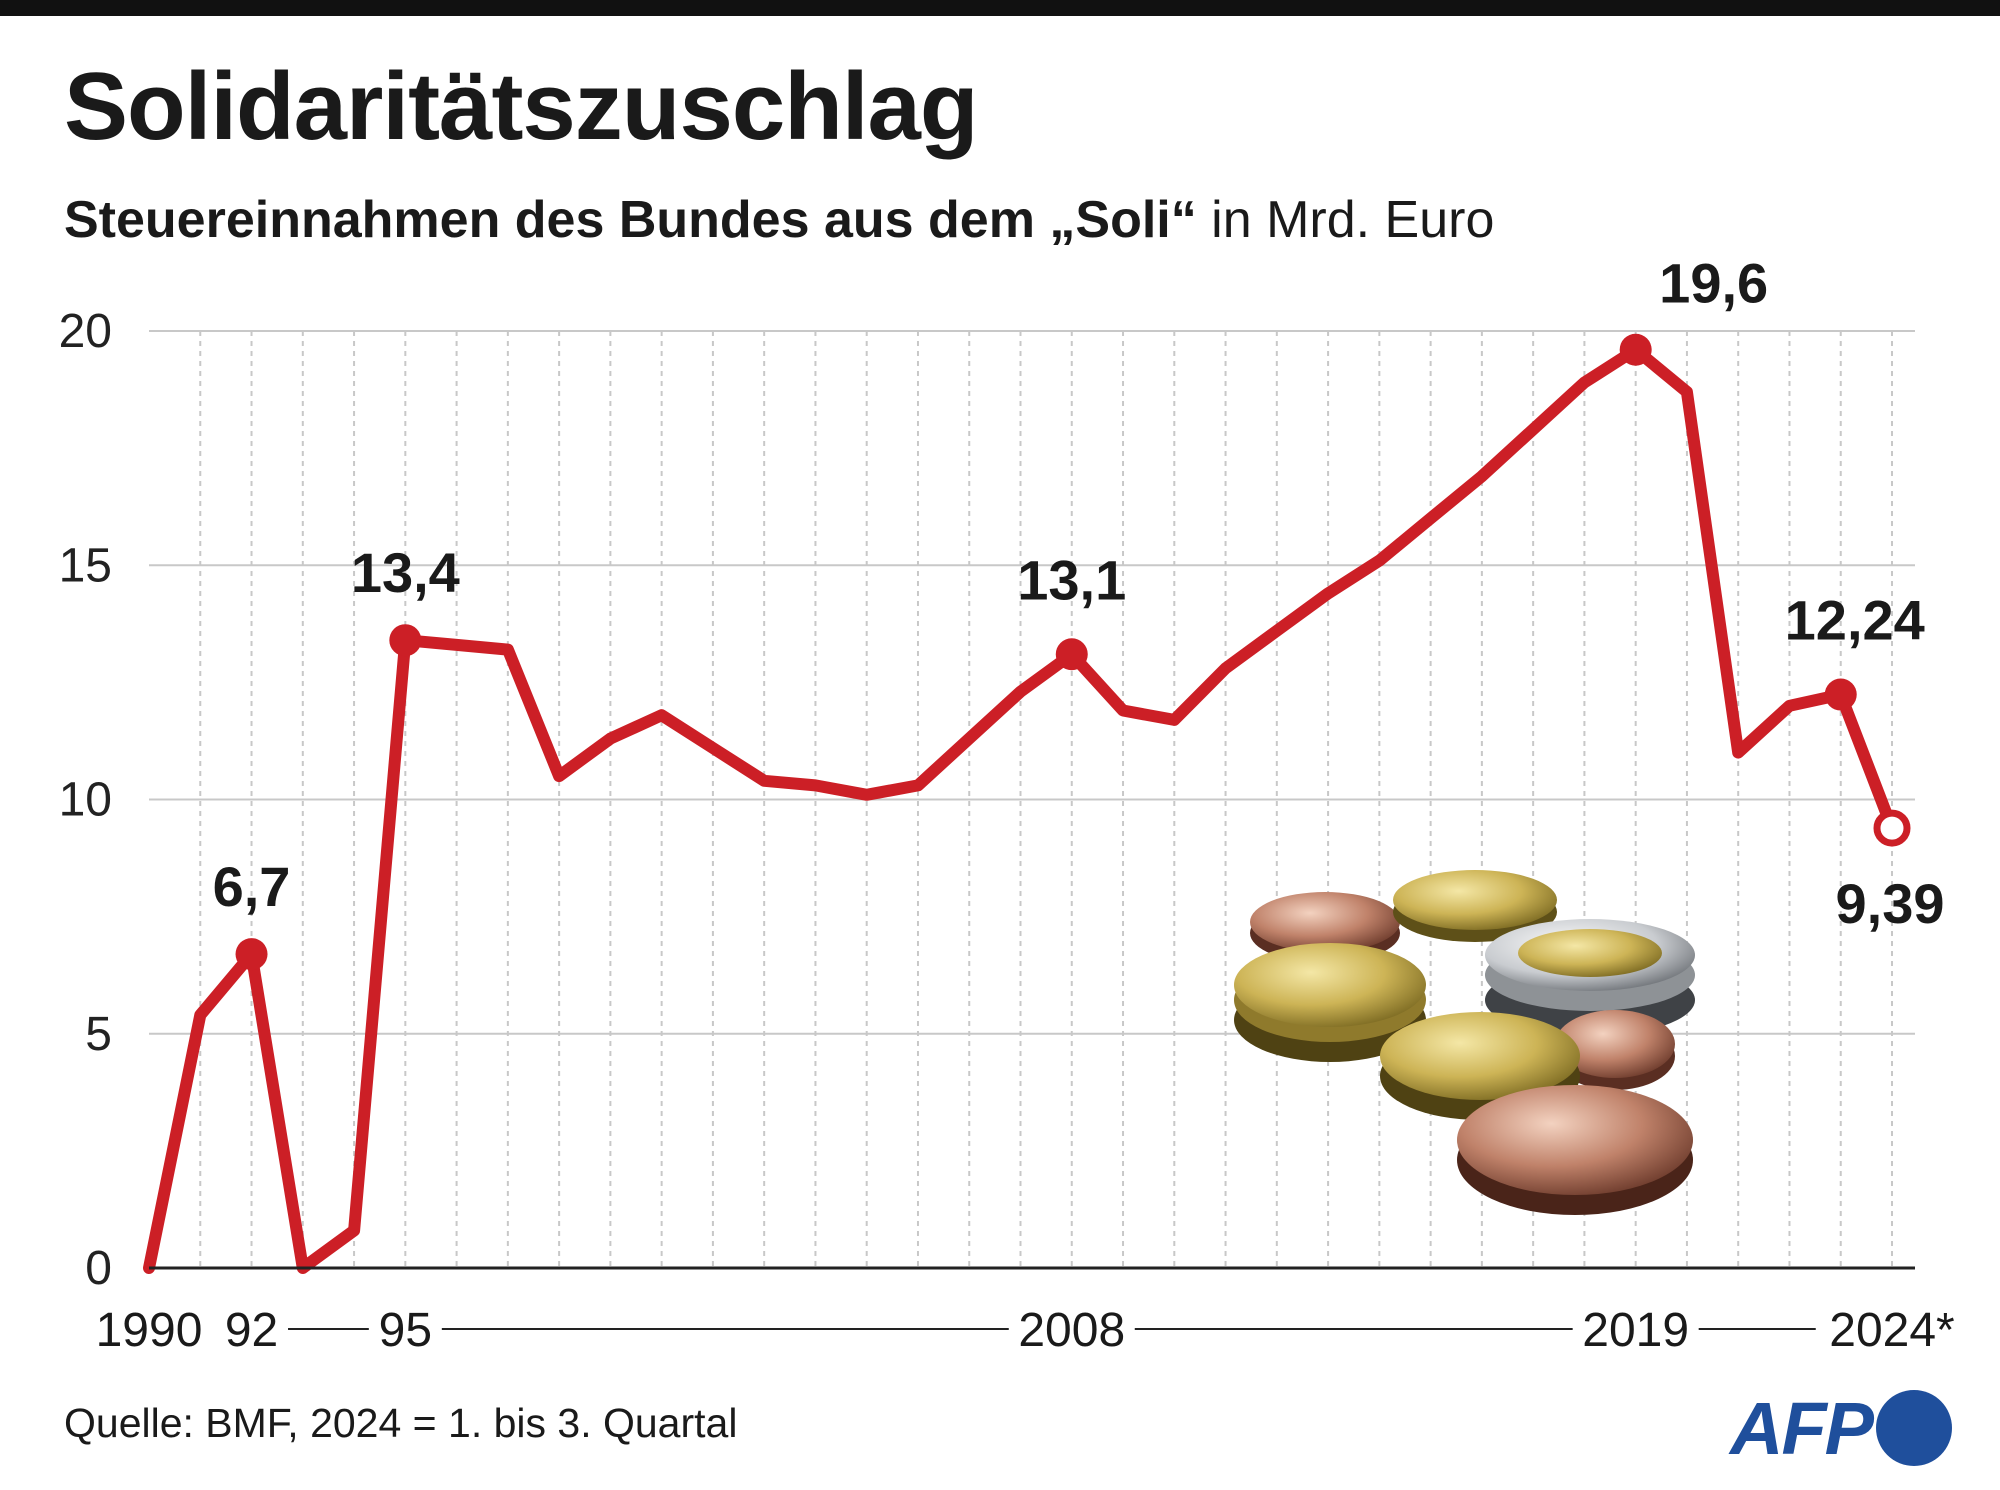 The height and width of the screenshot is (1490, 2000). Describe the element at coordinates (1890, 903) in the screenshot. I see `data-label: 9,39` at that location.